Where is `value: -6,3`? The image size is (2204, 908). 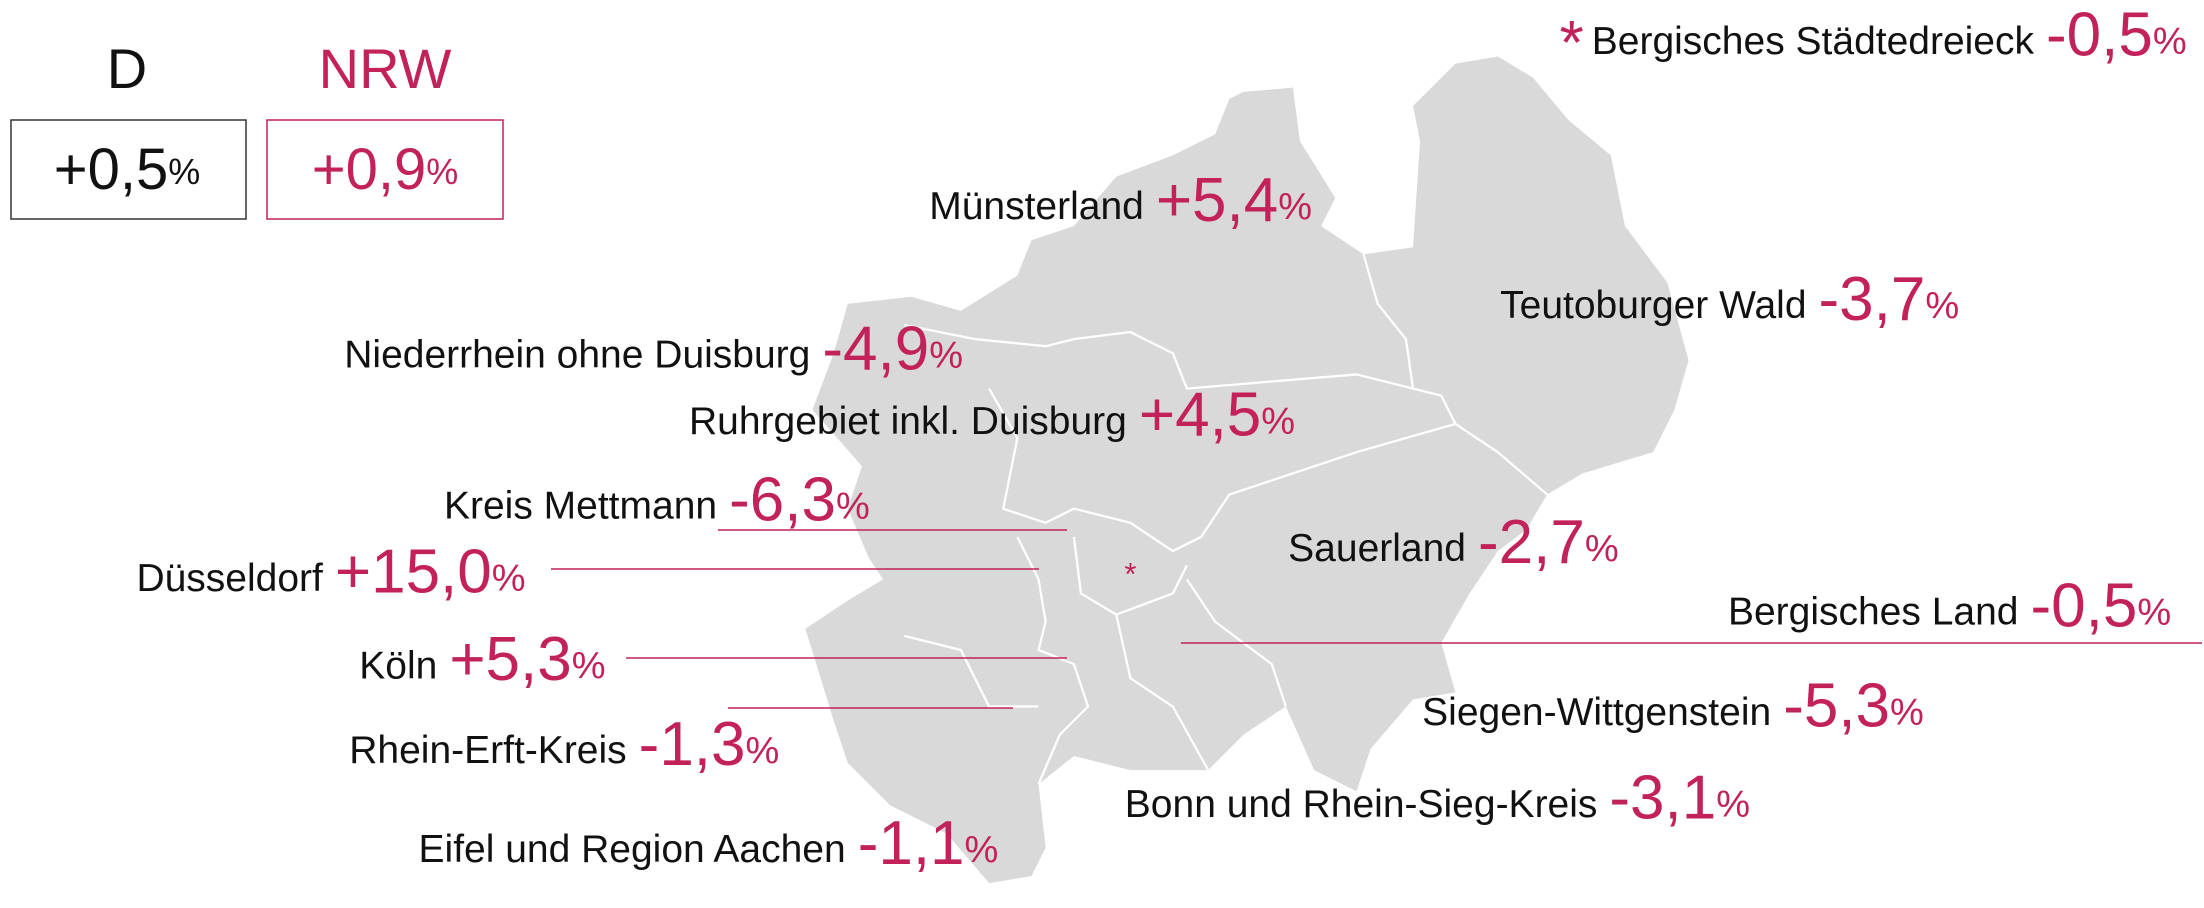 value: -6,3 is located at coordinates (782, 500).